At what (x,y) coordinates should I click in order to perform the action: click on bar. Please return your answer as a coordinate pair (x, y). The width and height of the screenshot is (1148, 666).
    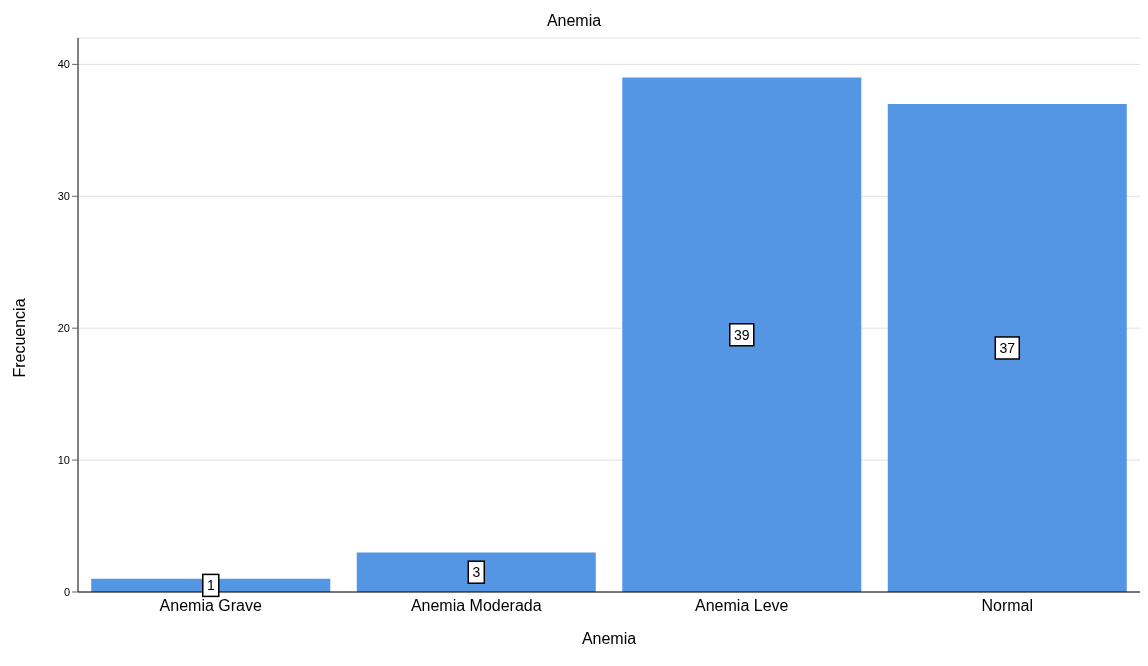
    Looking at the image, I should click on (476, 572).